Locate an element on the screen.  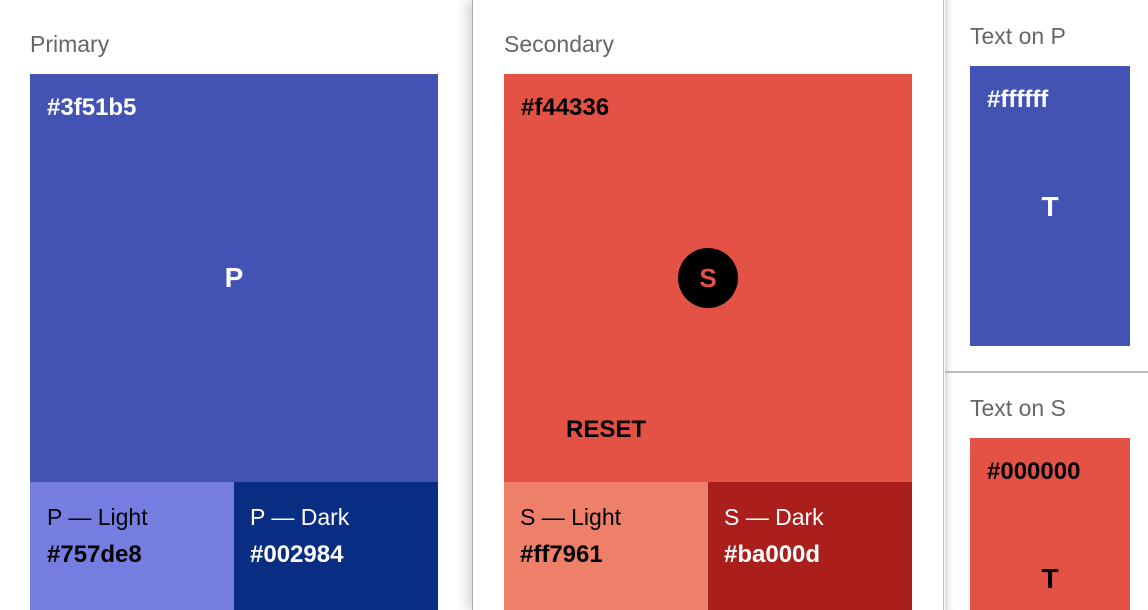
primary-dark-label: P — Dark is located at coordinates (300, 517).